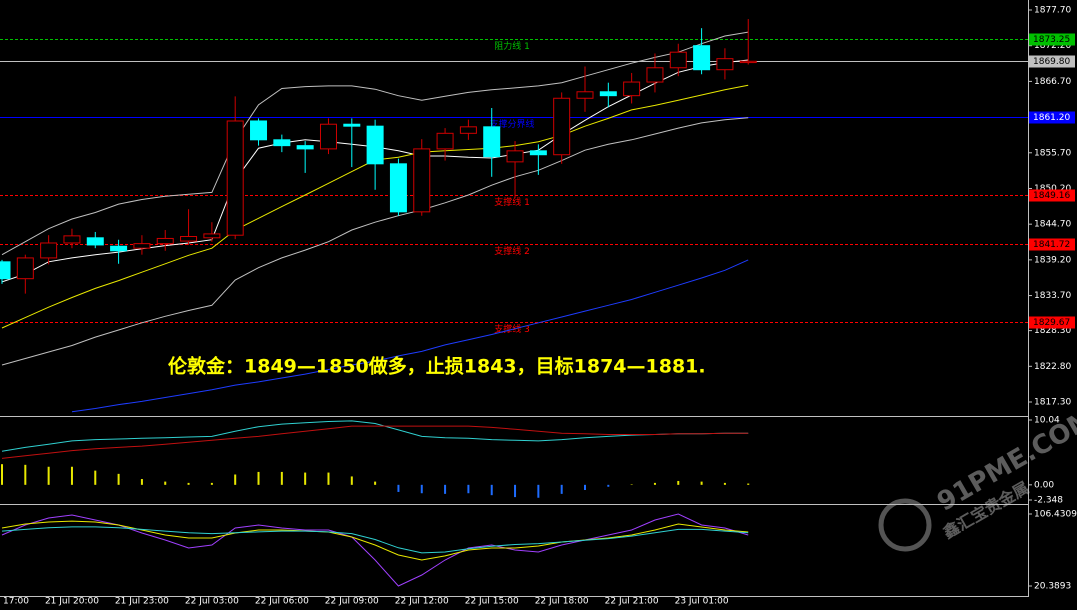 This screenshot has height=610, width=1077. What do you see at coordinates (511, 124) in the screenshot?
I see `level-label: 支撑分界线` at bounding box center [511, 124].